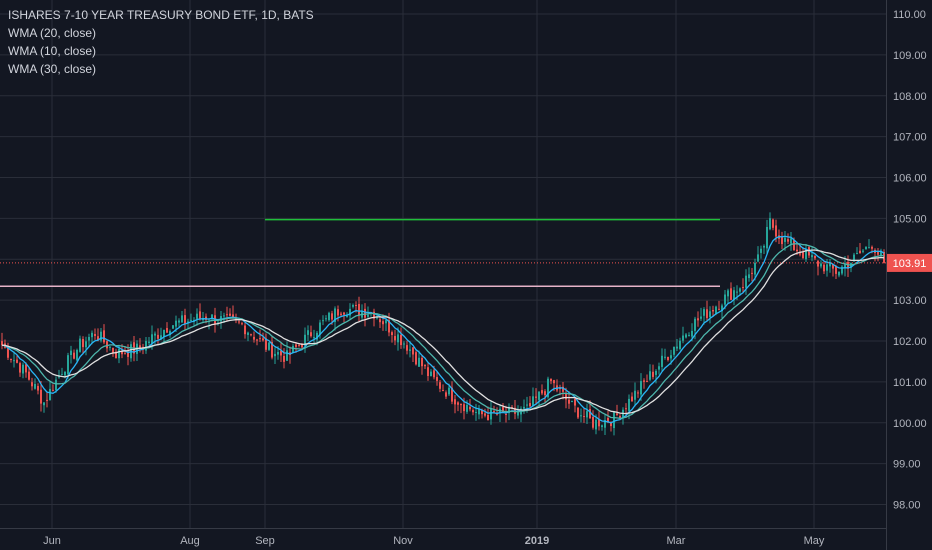  What do you see at coordinates (265, 541) in the screenshot?
I see `time-tick-label: Sep` at bounding box center [265, 541].